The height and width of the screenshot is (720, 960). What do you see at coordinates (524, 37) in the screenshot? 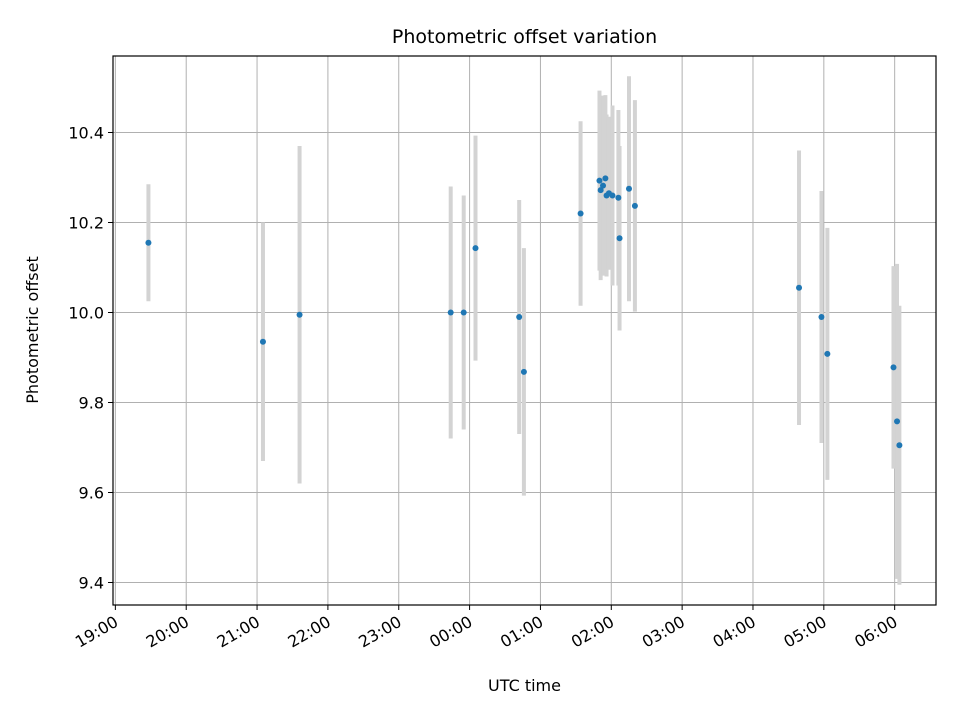
I see `chart-title: Photometric offset variation` at bounding box center [524, 37].